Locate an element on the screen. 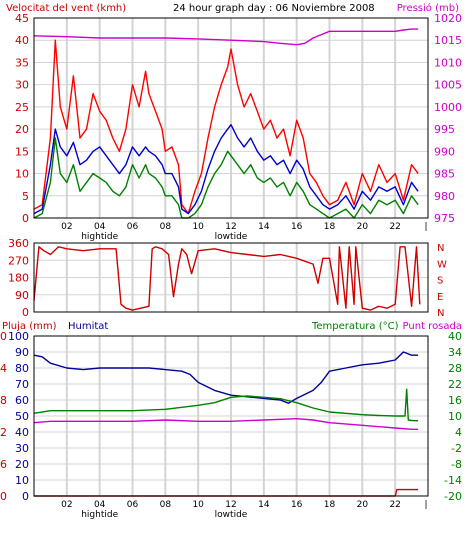 The width and height of the screenshot is (465, 556). panel3-rain-tick-label: 0 is located at coordinates (3, 496).